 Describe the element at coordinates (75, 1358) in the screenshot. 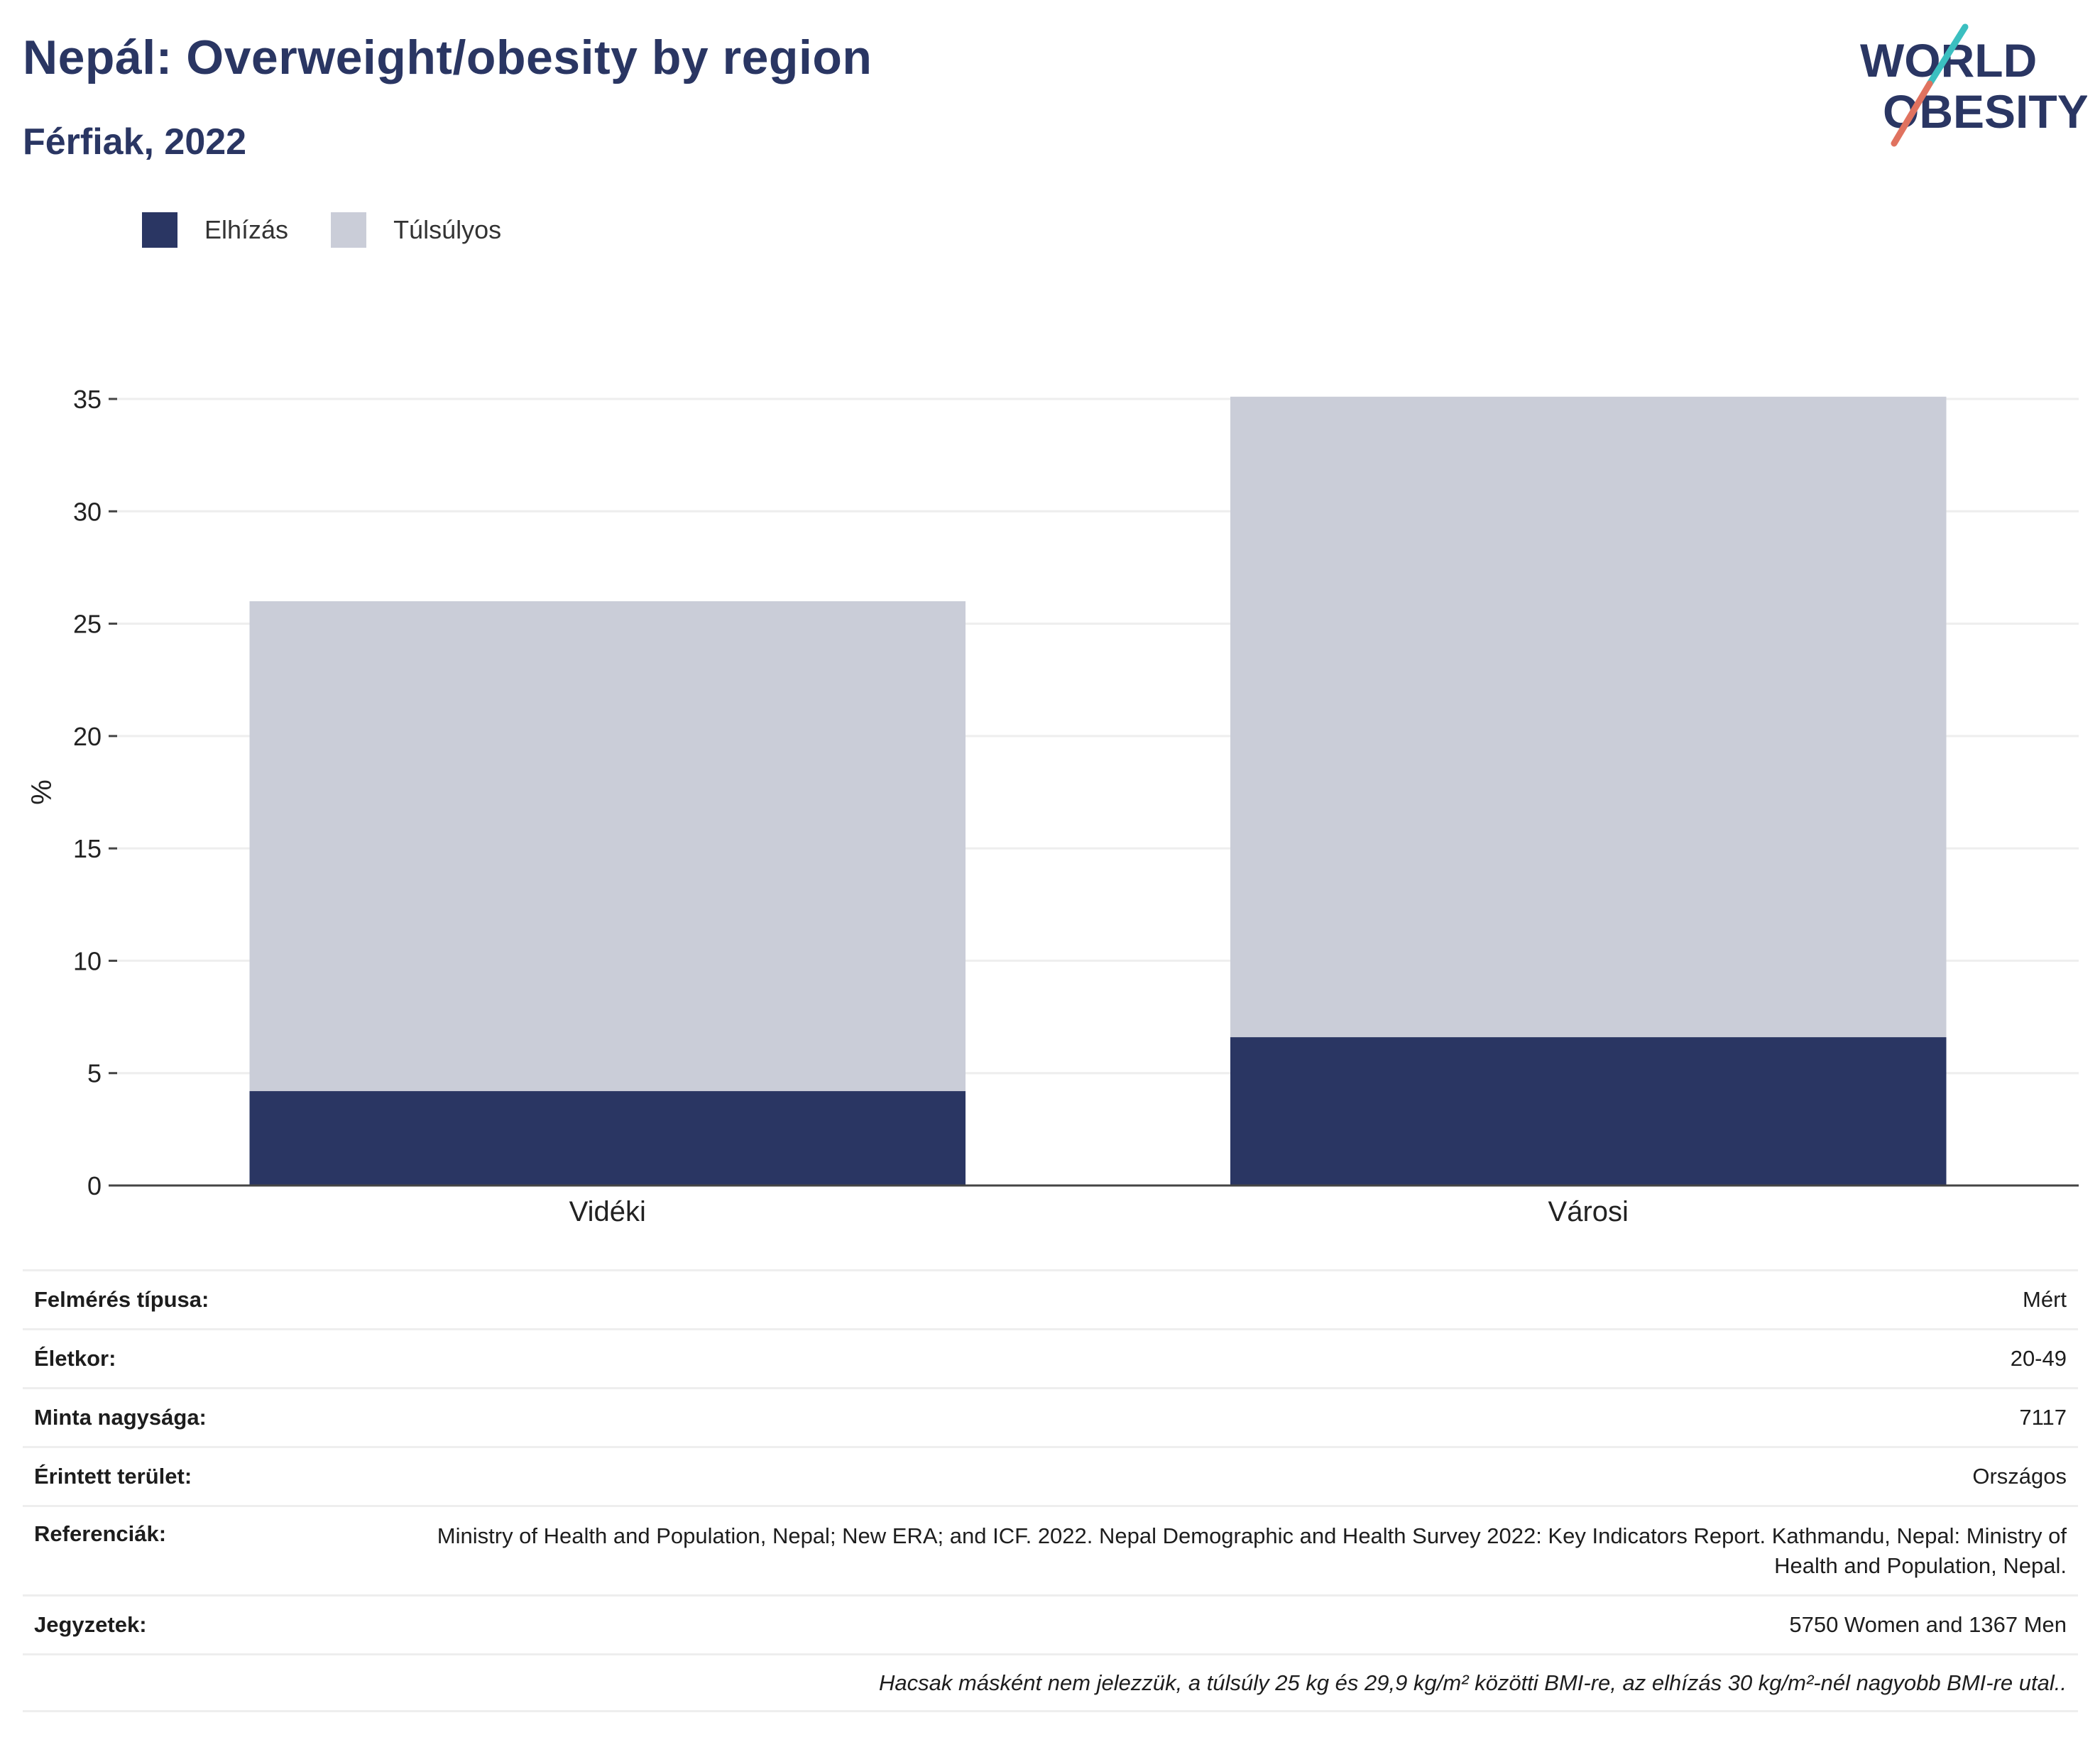

I see `meta-label: Életkor:` at that location.